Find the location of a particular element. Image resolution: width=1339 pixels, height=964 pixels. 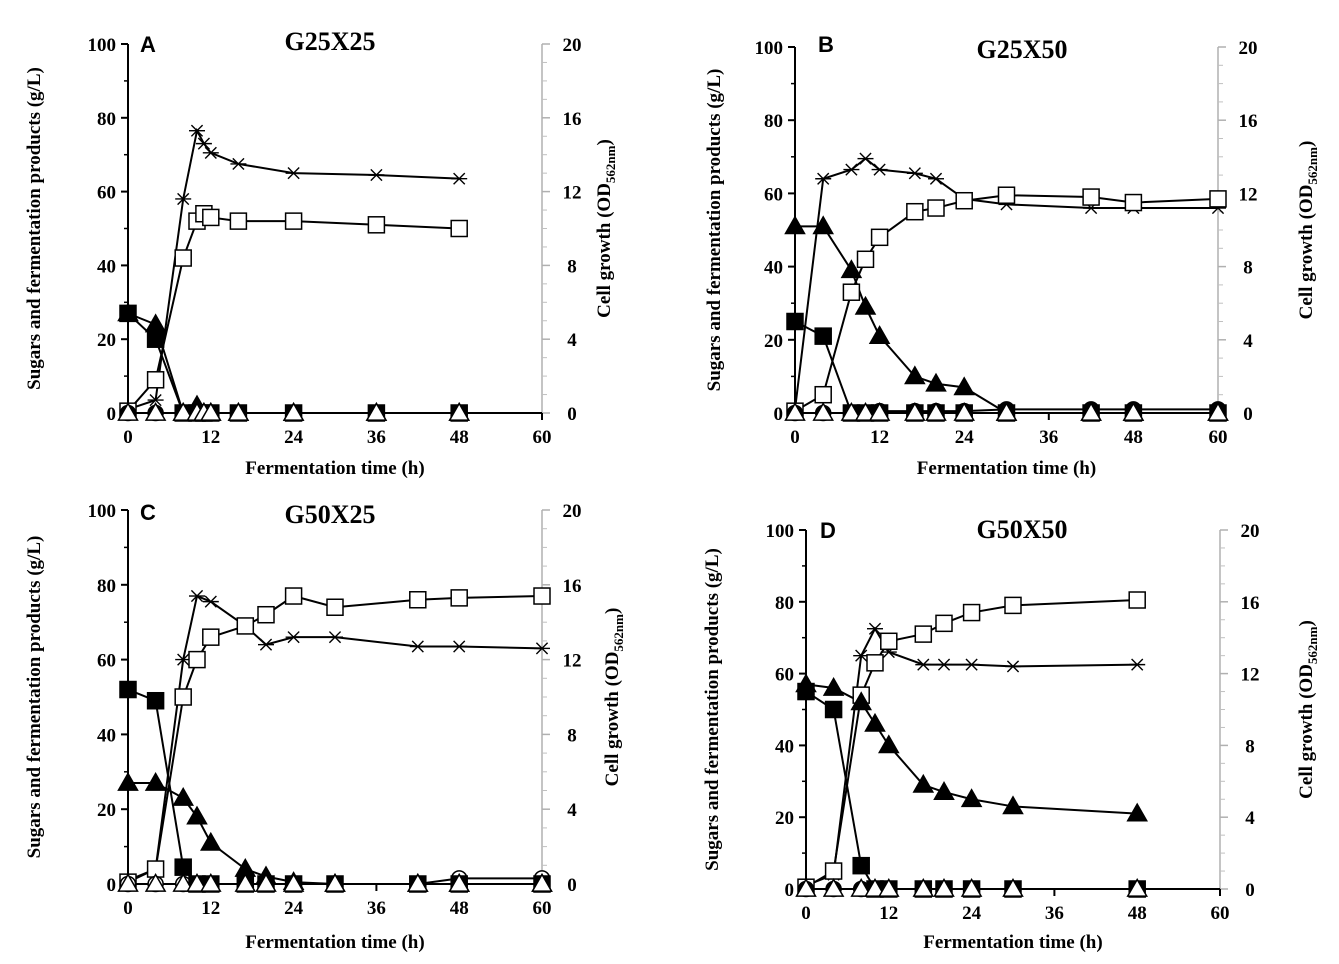

x-tick-label: 24 is located at coordinates (972, 913).